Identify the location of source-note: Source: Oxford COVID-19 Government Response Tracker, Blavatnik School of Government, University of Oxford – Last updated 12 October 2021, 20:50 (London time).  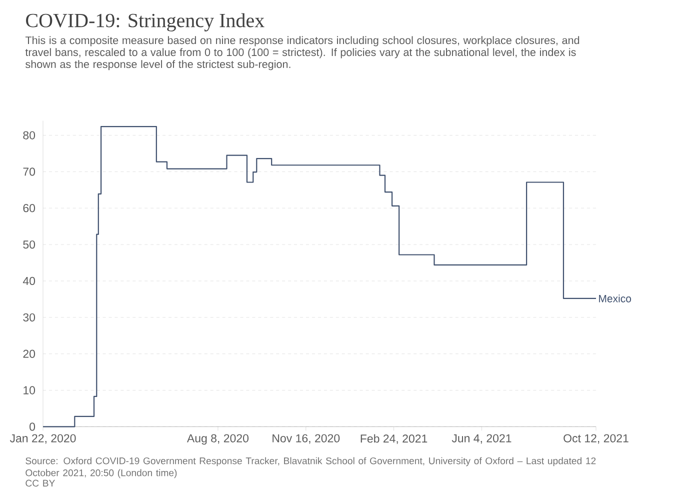
(311, 467).